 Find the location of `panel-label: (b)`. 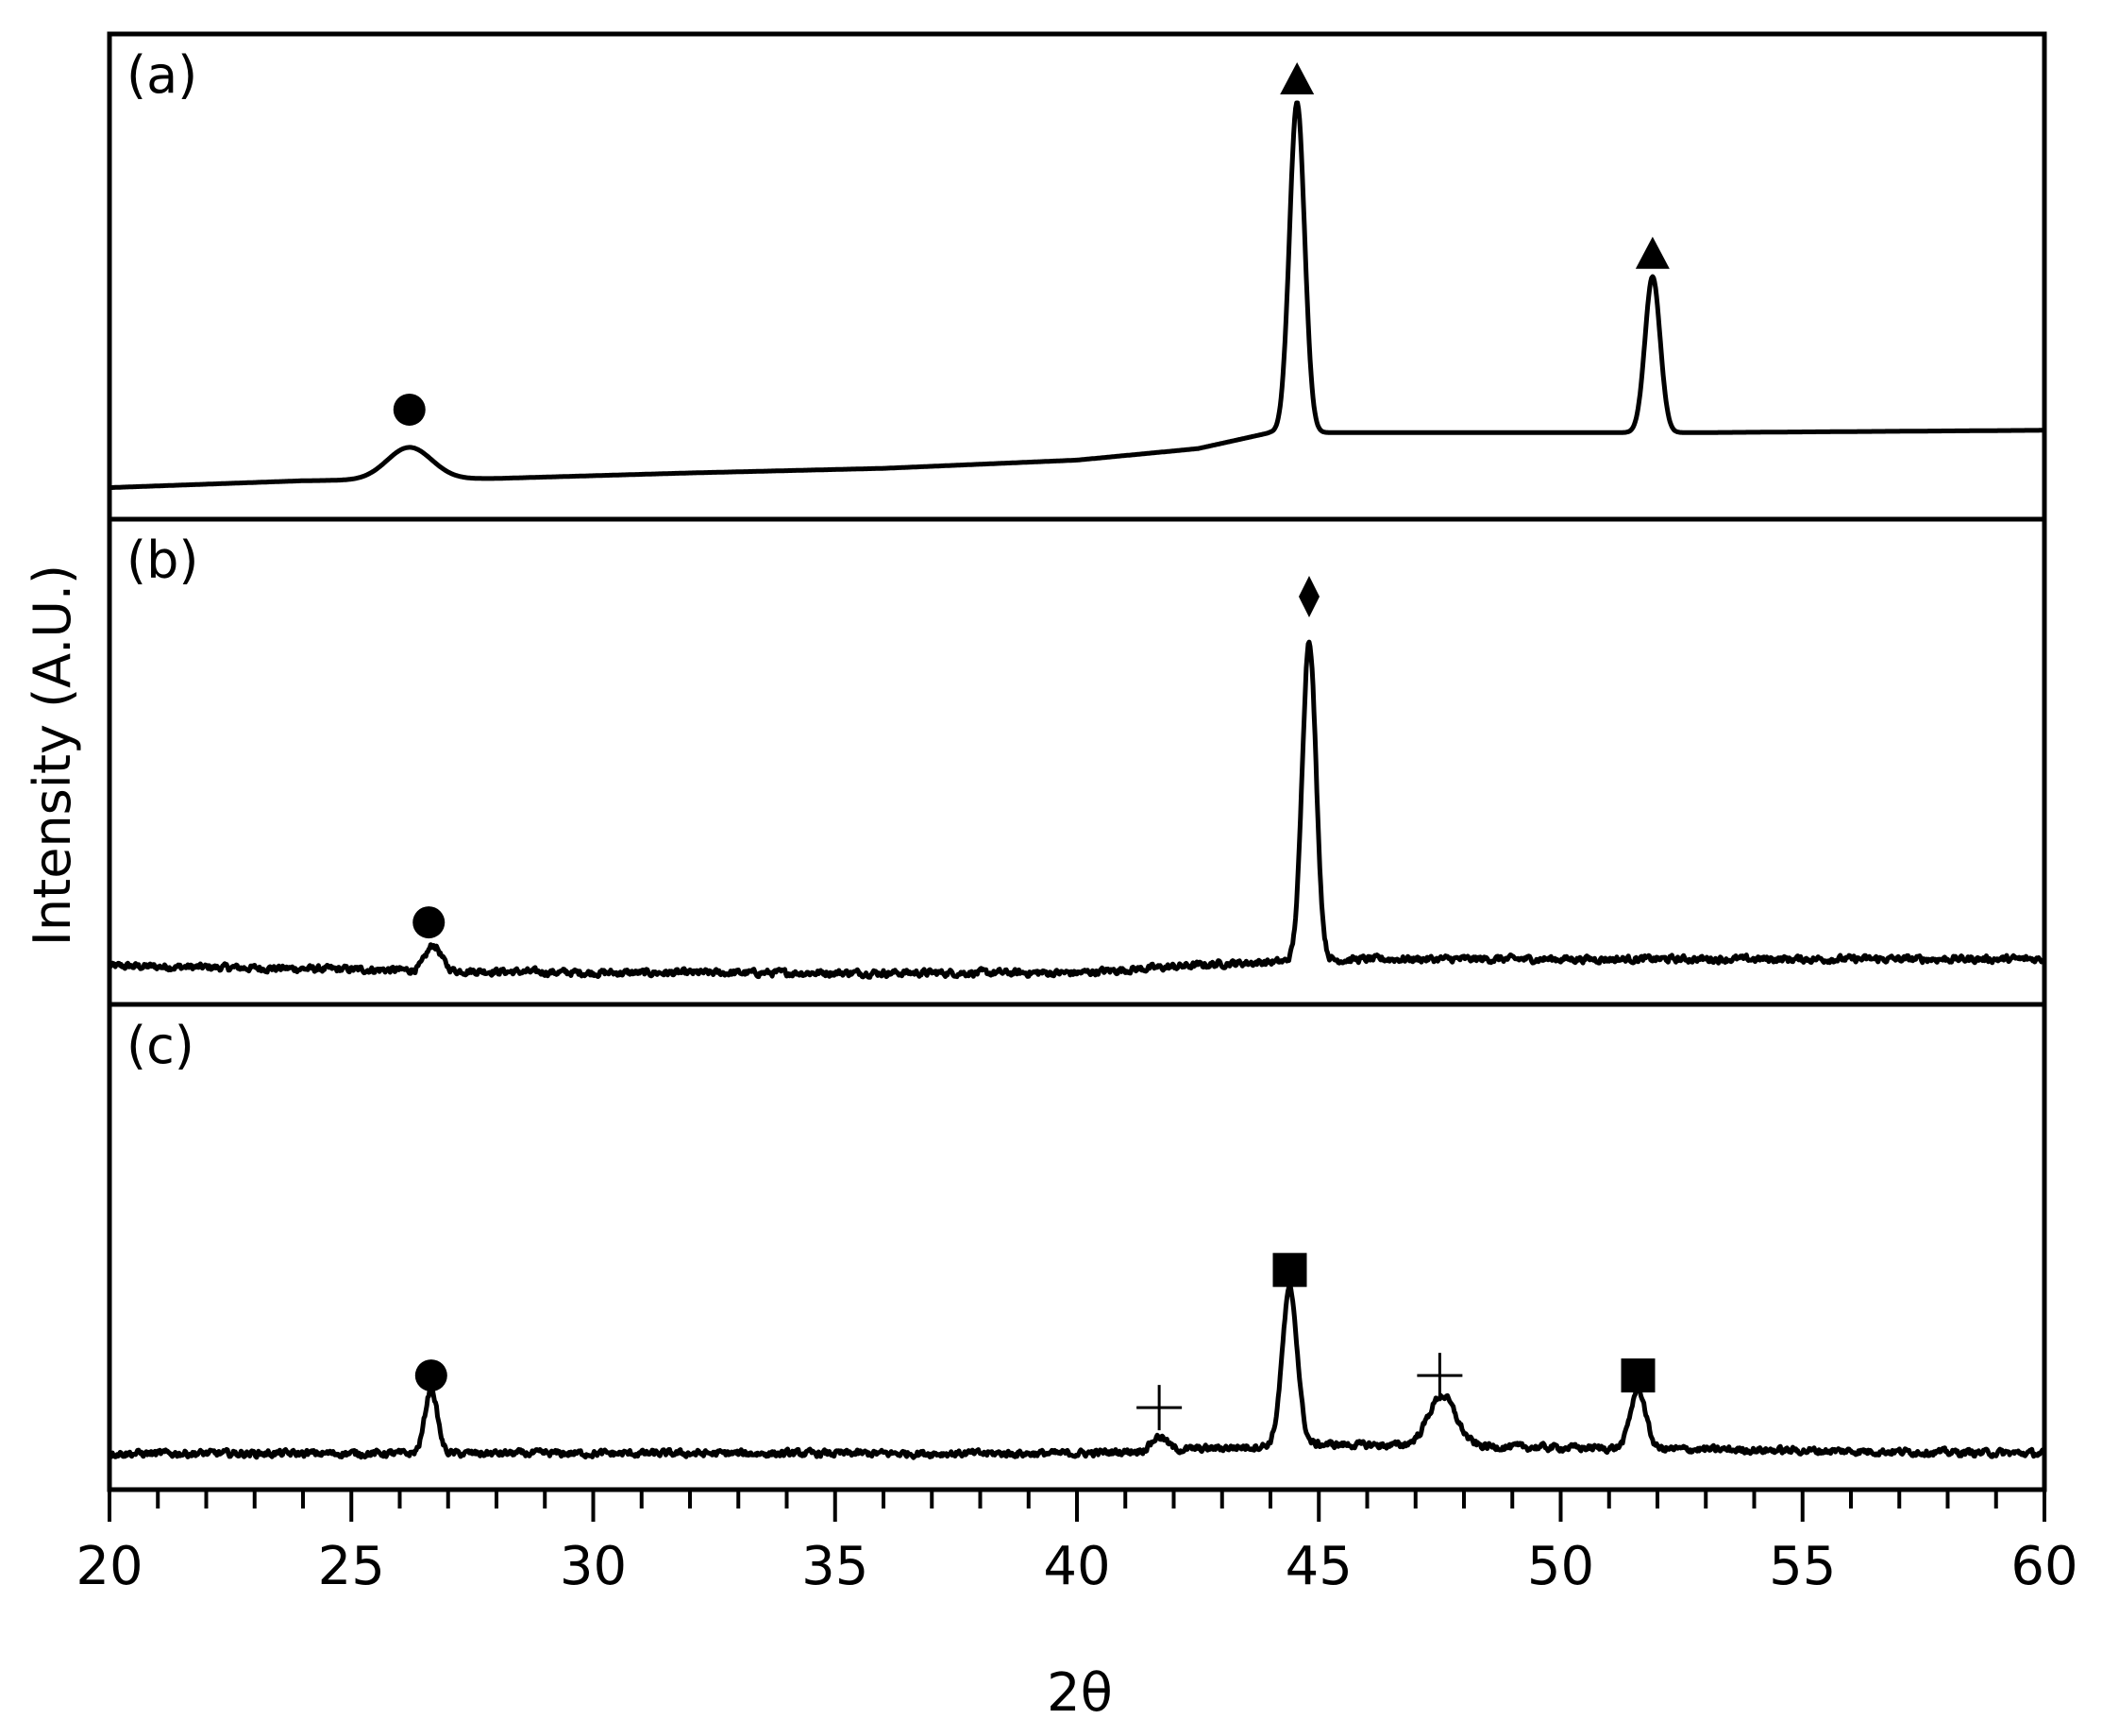

panel-label: (b) is located at coordinates (162, 560).